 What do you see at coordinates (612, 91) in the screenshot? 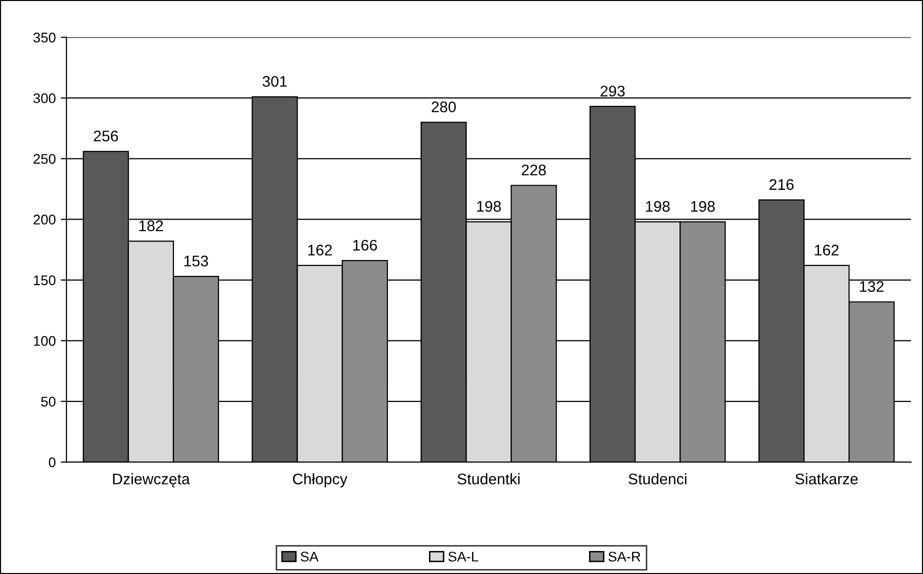
I see `data-label: 293` at bounding box center [612, 91].